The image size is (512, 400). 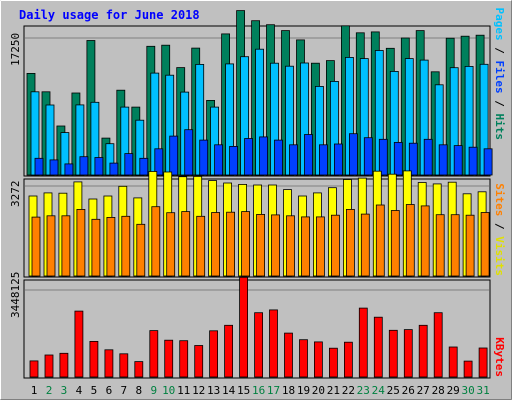 I want to click on day-label-20: 20, so click(x=318, y=390).